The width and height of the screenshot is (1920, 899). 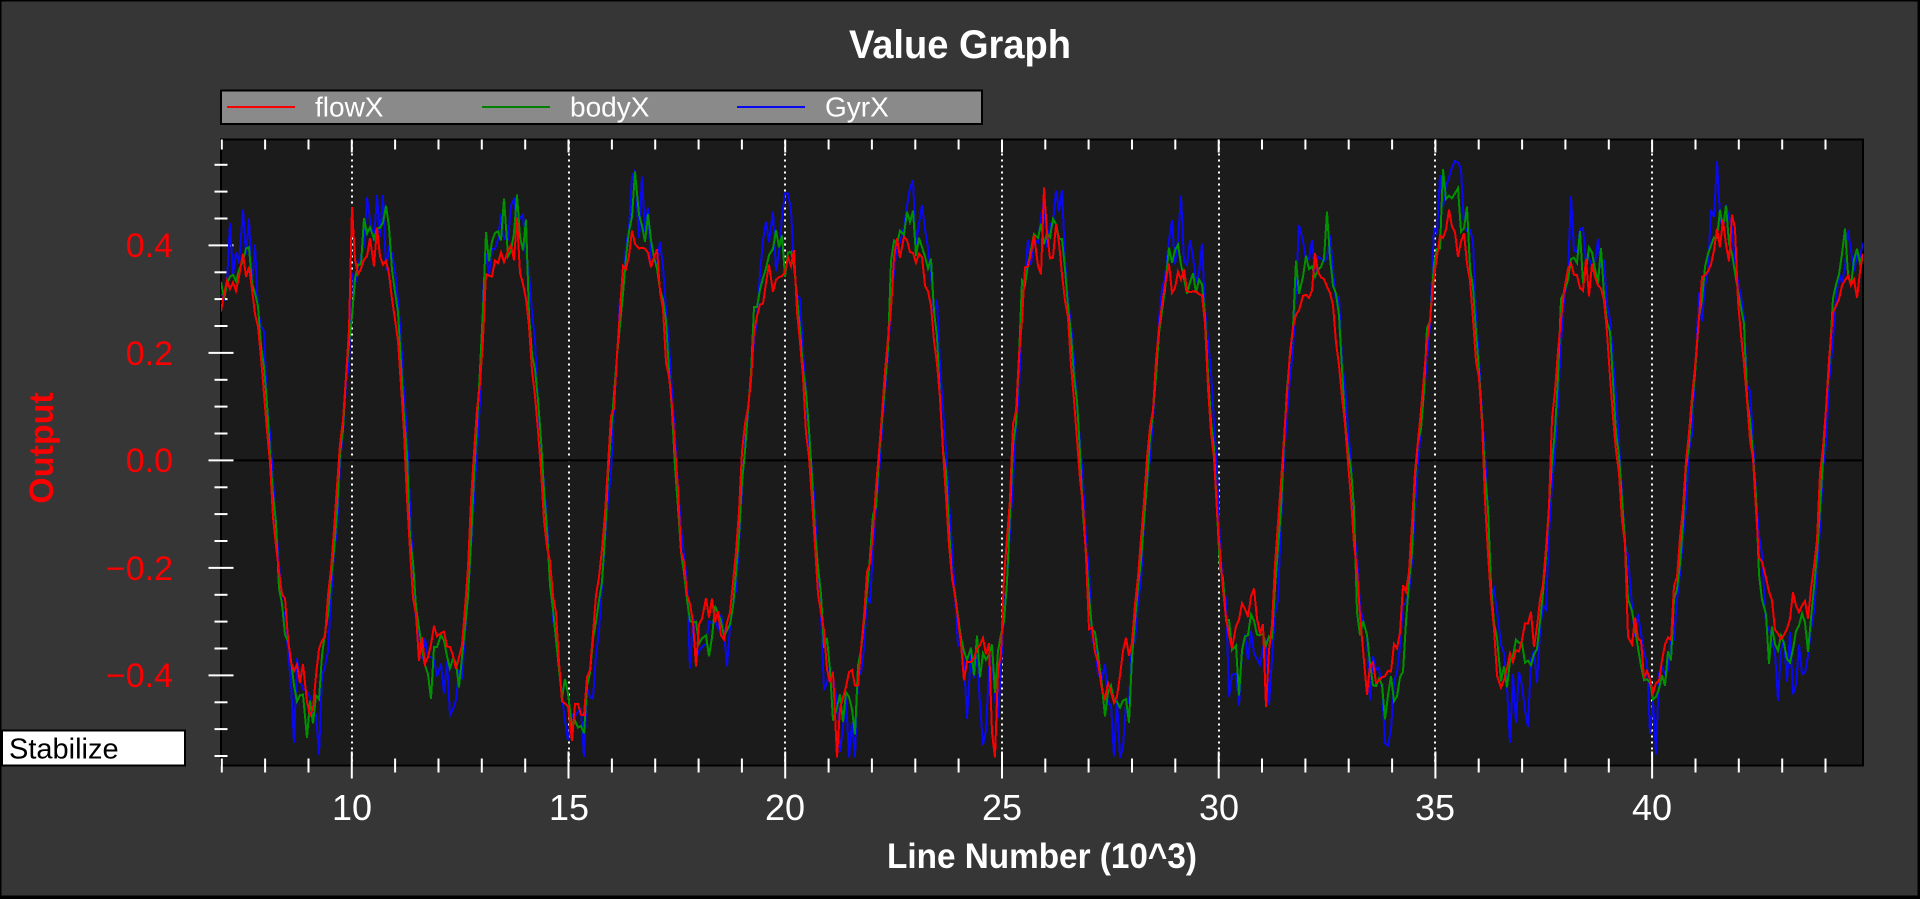 I want to click on svg-text: 15, so click(x=569, y=807).